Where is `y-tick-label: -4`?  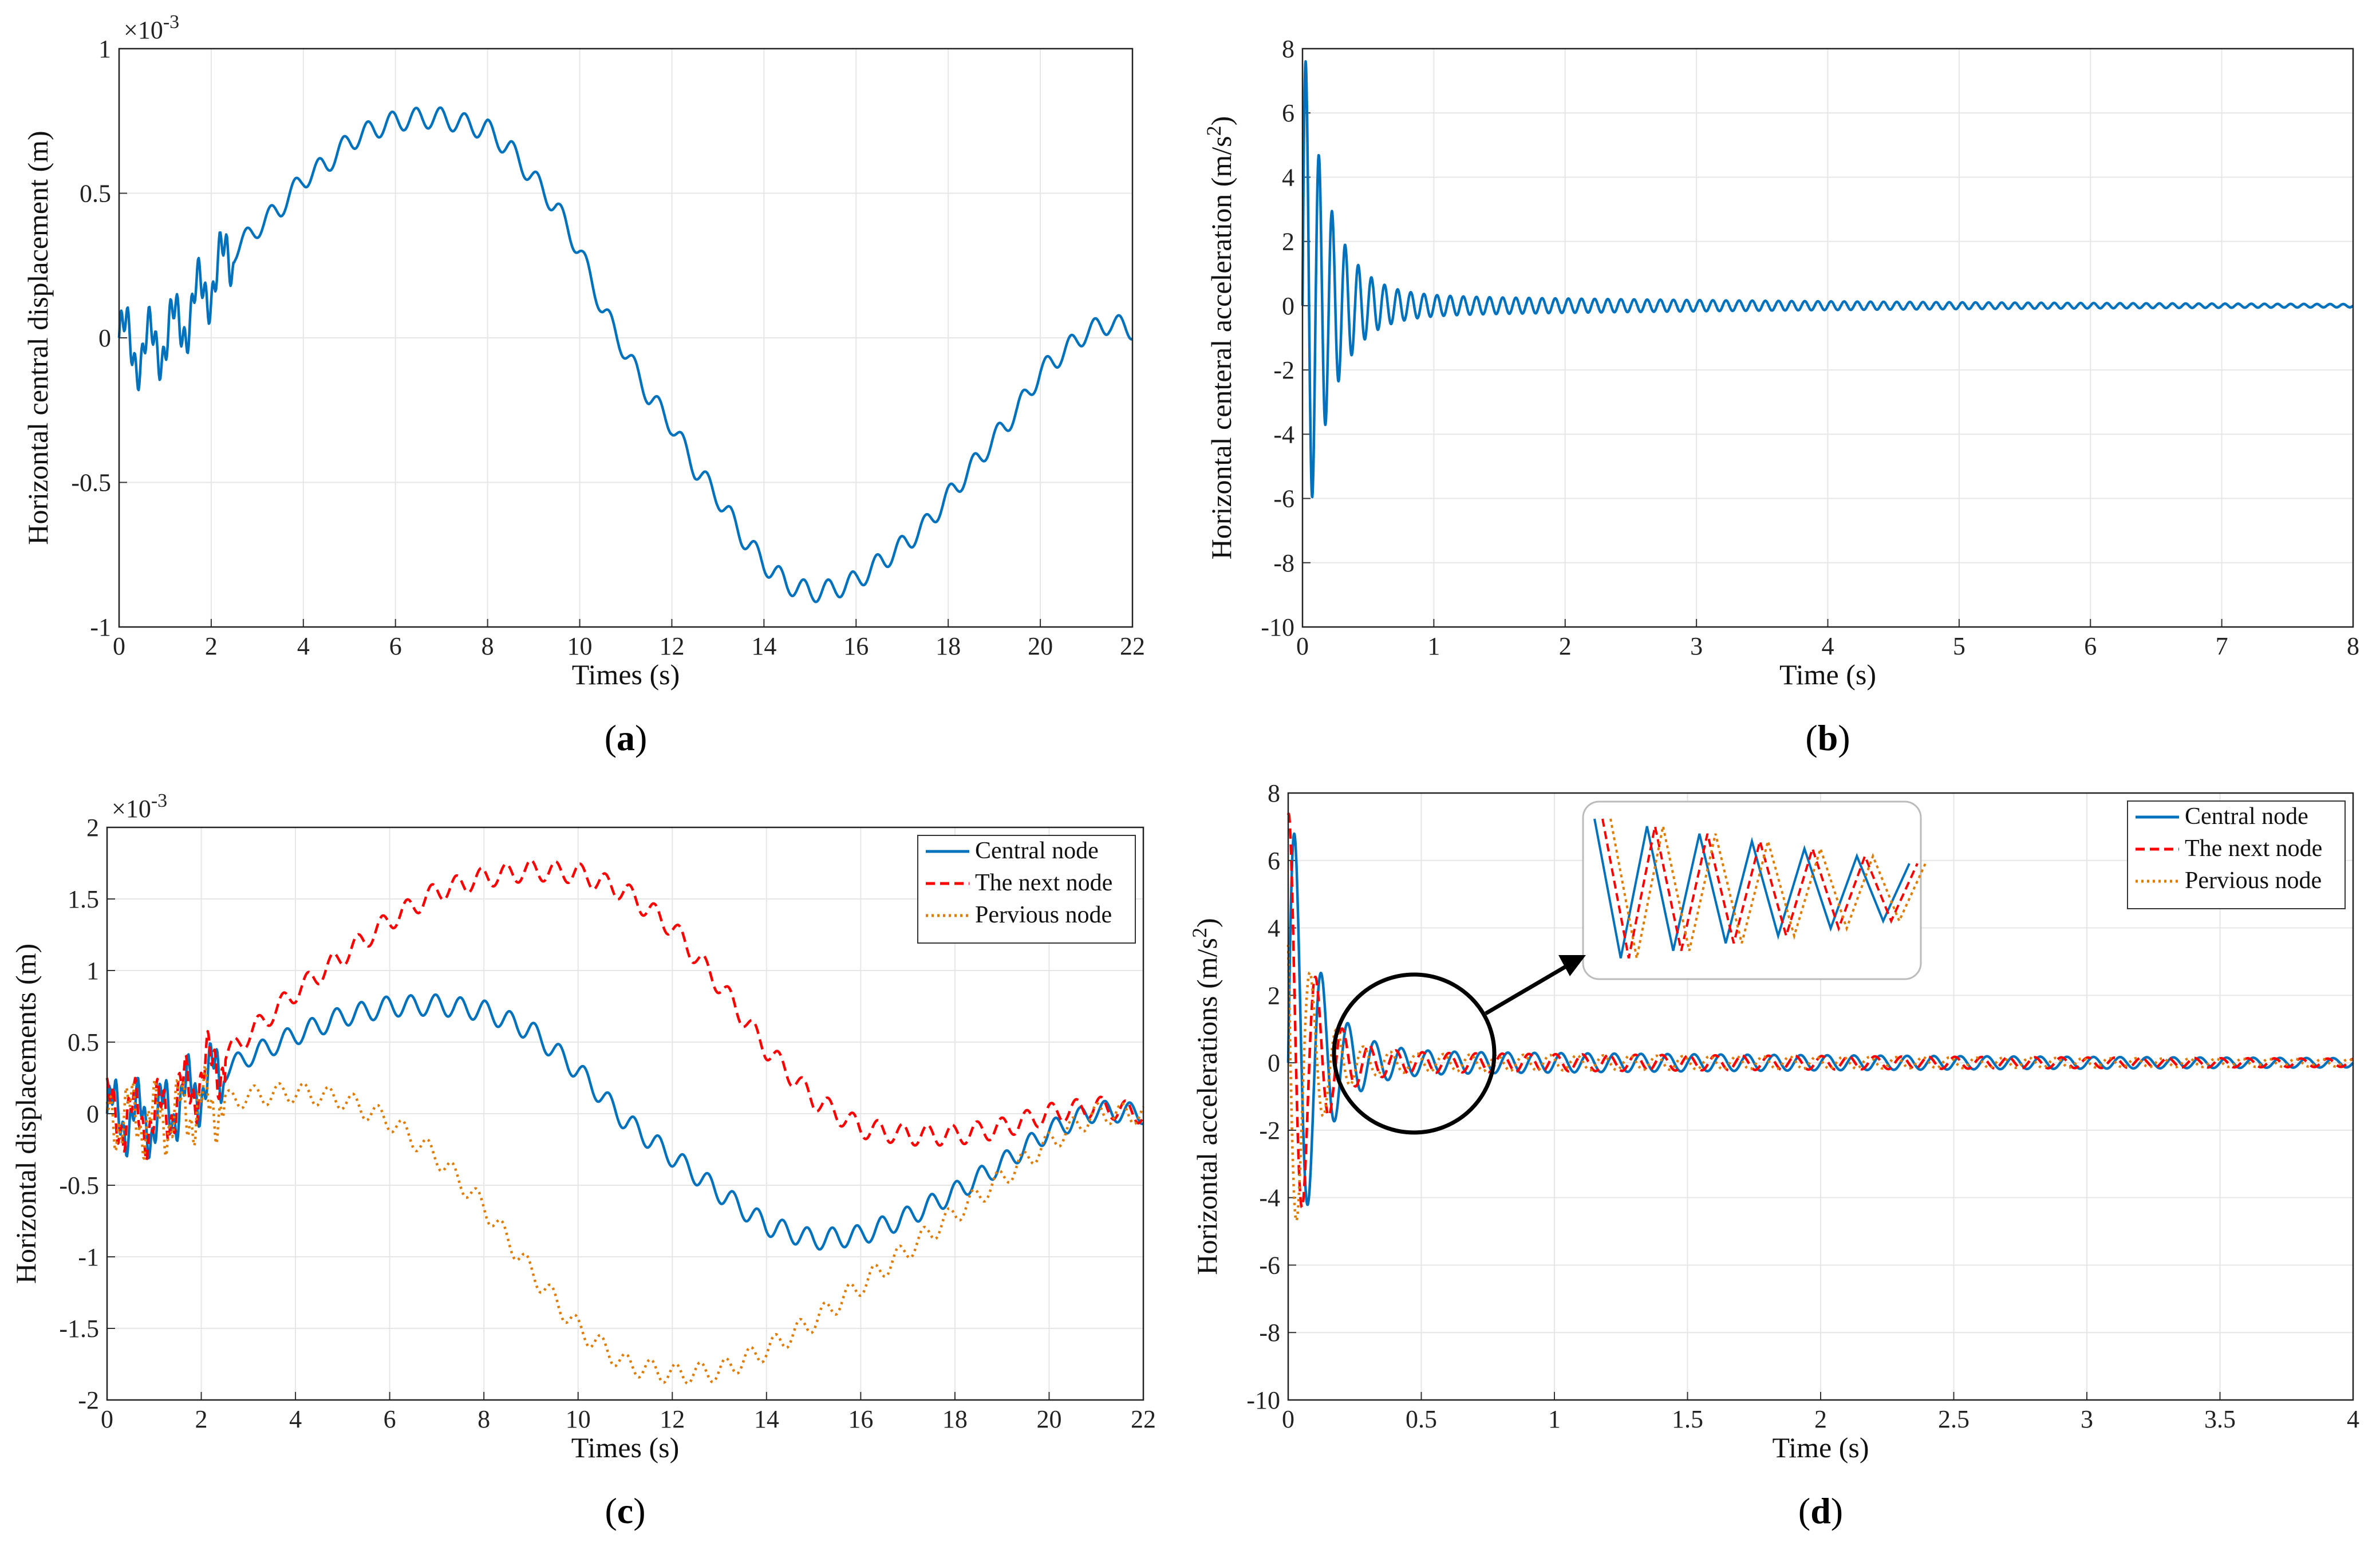 y-tick-label: -4 is located at coordinates (1283, 434).